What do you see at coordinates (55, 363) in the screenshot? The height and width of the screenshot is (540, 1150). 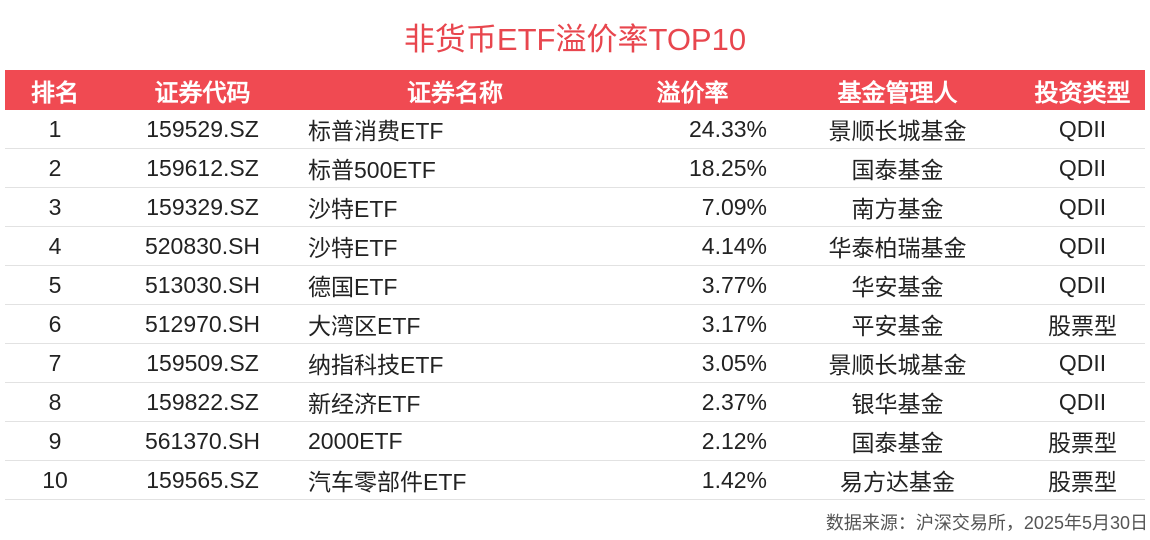 I see `table-cell: 7` at bounding box center [55, 363].